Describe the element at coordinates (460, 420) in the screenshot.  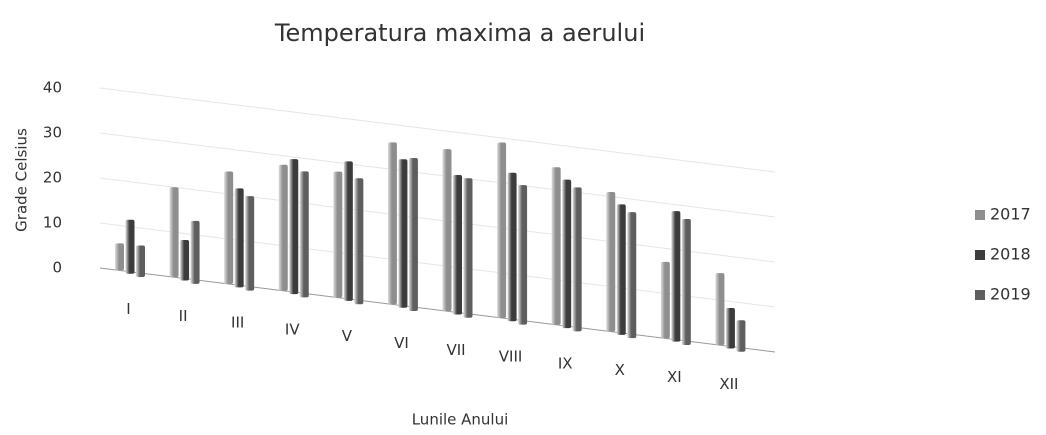
I see `x-axis-title: Lunile Anului` at that location.